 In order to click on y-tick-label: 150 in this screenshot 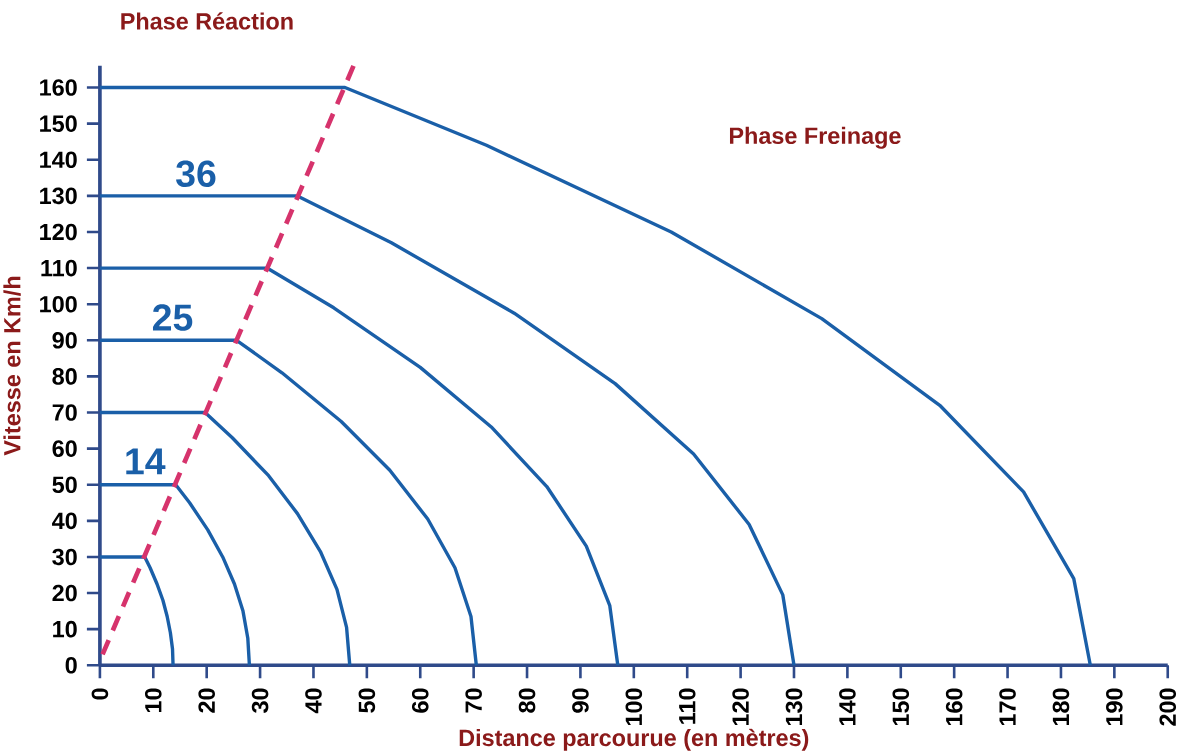, I will do `click(58, 123)`.